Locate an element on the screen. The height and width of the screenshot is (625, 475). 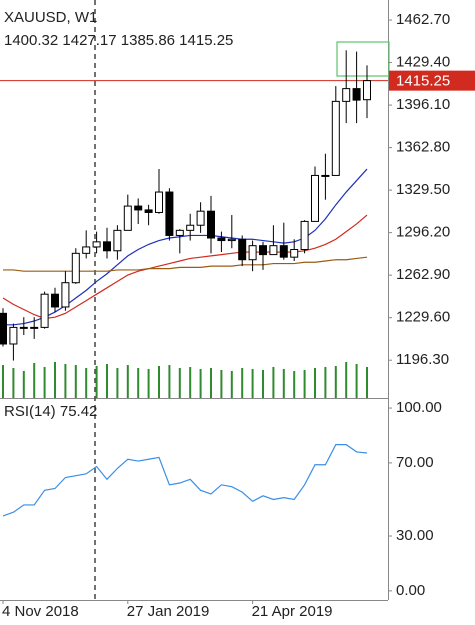
y-tick-label: 30.00 is located at coordinates (415, 535).